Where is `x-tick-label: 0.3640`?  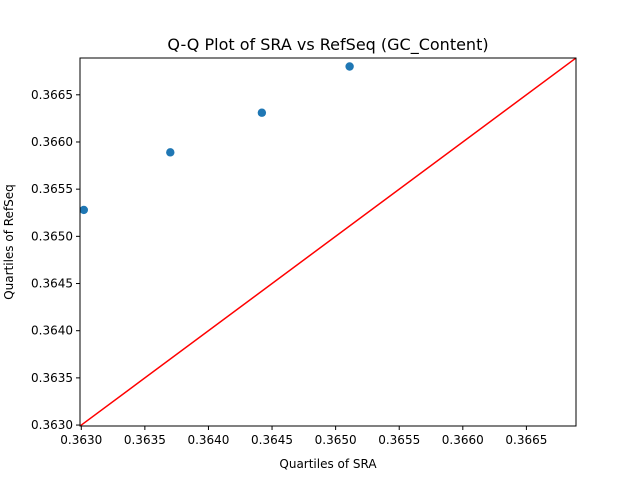
x-tick-label: 0.3640 is located at coordinates (208, 440).